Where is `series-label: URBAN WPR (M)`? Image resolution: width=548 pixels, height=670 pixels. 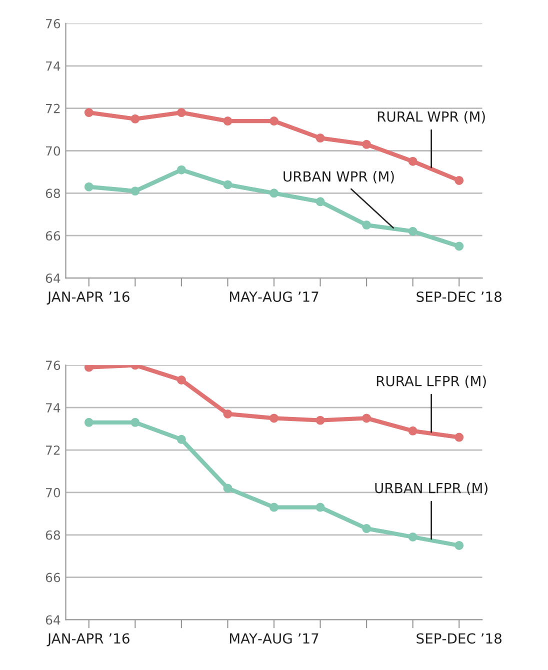
series-label: URBAN WPR (M) is located at coordinates (339, 177).